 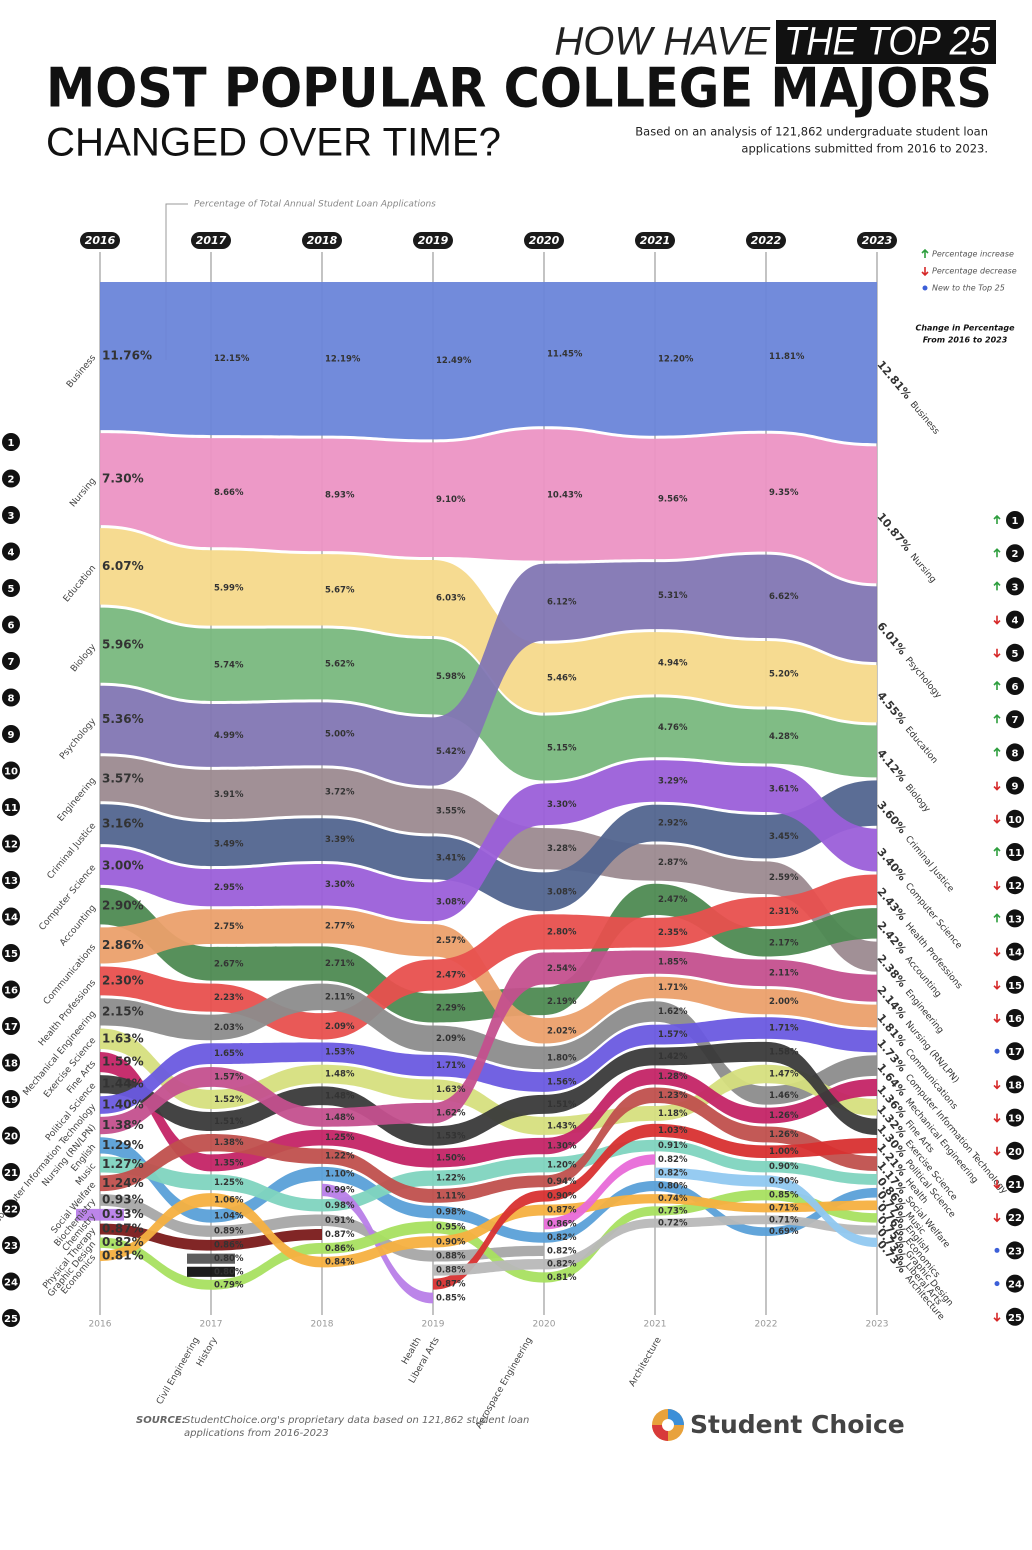 What do you see at coordinates (784, 973) in the screenshot?
I see `value-label: 2.11%` at bounding box center [784, 973].